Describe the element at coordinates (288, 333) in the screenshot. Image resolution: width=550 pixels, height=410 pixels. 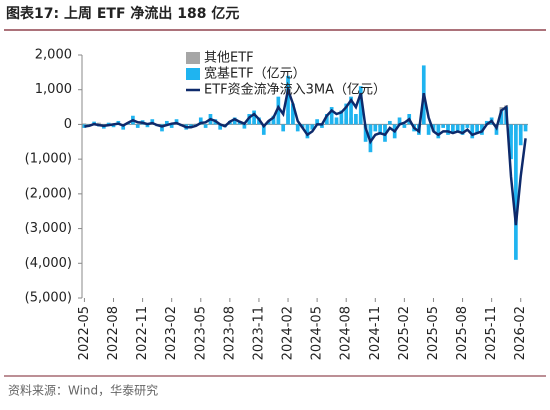
I see `x-tick-label: 2024-02` at that location.